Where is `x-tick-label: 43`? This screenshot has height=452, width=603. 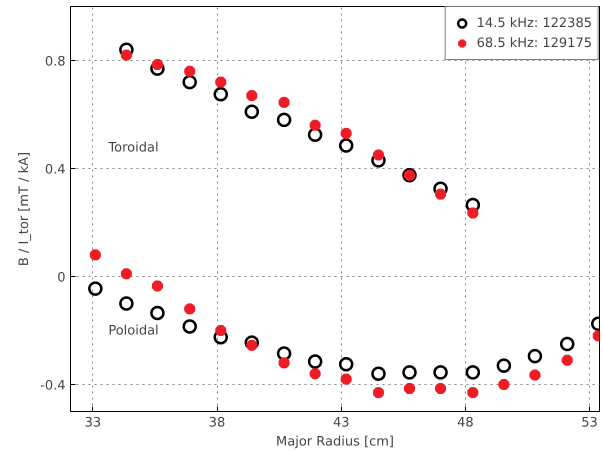
x-tick-label: 43 is located at coordinates (341, 423).